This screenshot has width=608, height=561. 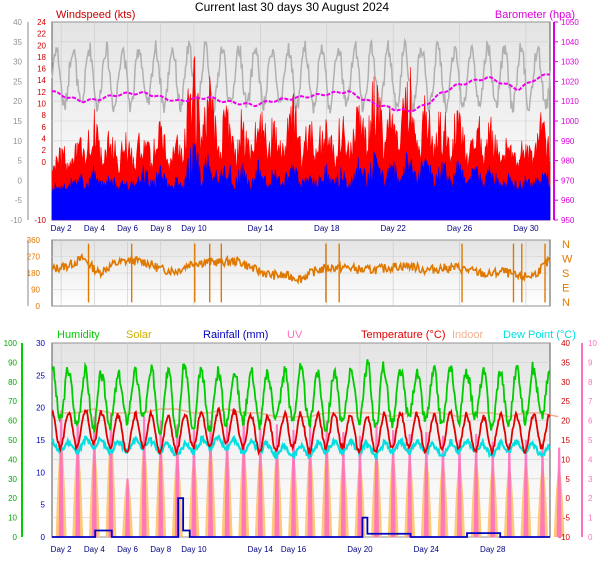 What do you see at coordinates (127, 549) in the screenshot?
I see `x-tick-label: Day 6` at bounding box center [127, 549].